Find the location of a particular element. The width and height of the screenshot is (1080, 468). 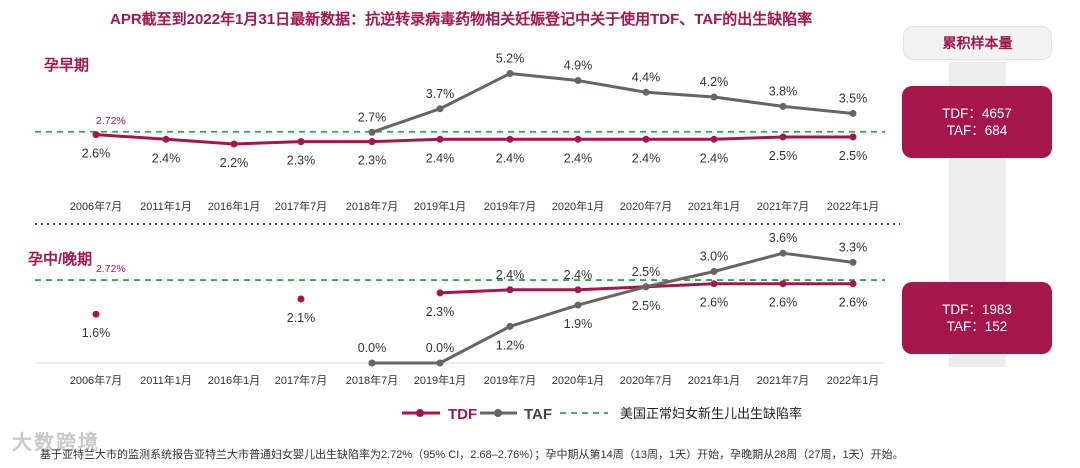

data-label-taf-second: 2.5% is located at coordinates (646, 306).